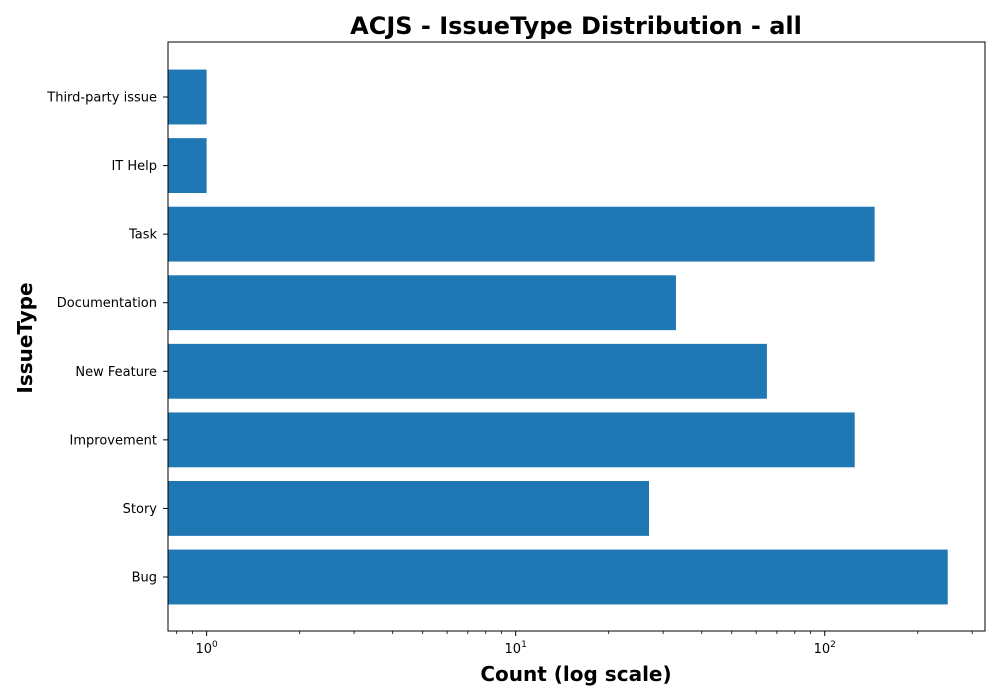  Describe the element at coordinates (187, 165) in the screenshot. I see `bar-it-help` at that location.